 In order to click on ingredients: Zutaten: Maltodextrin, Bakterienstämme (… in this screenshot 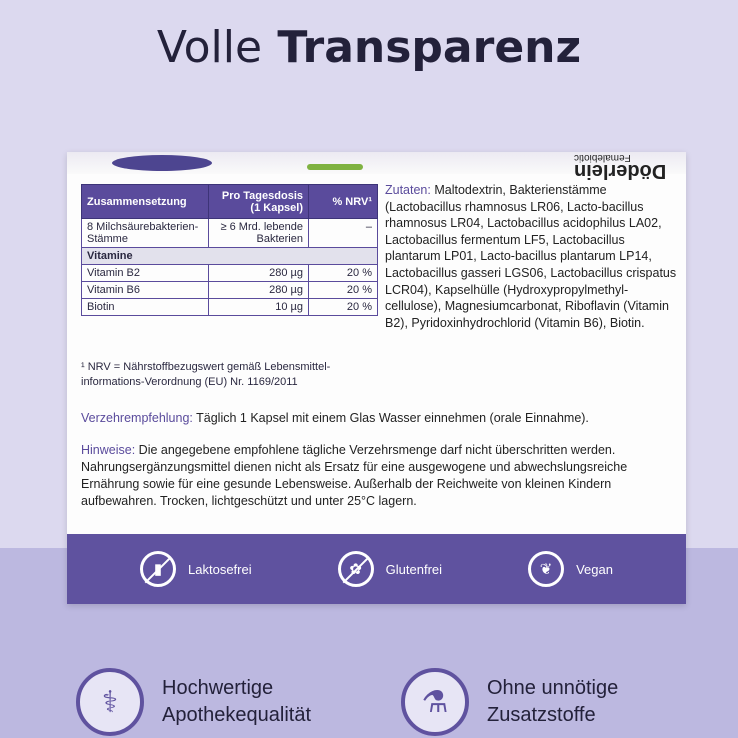, I will do `click(531, 256)`.